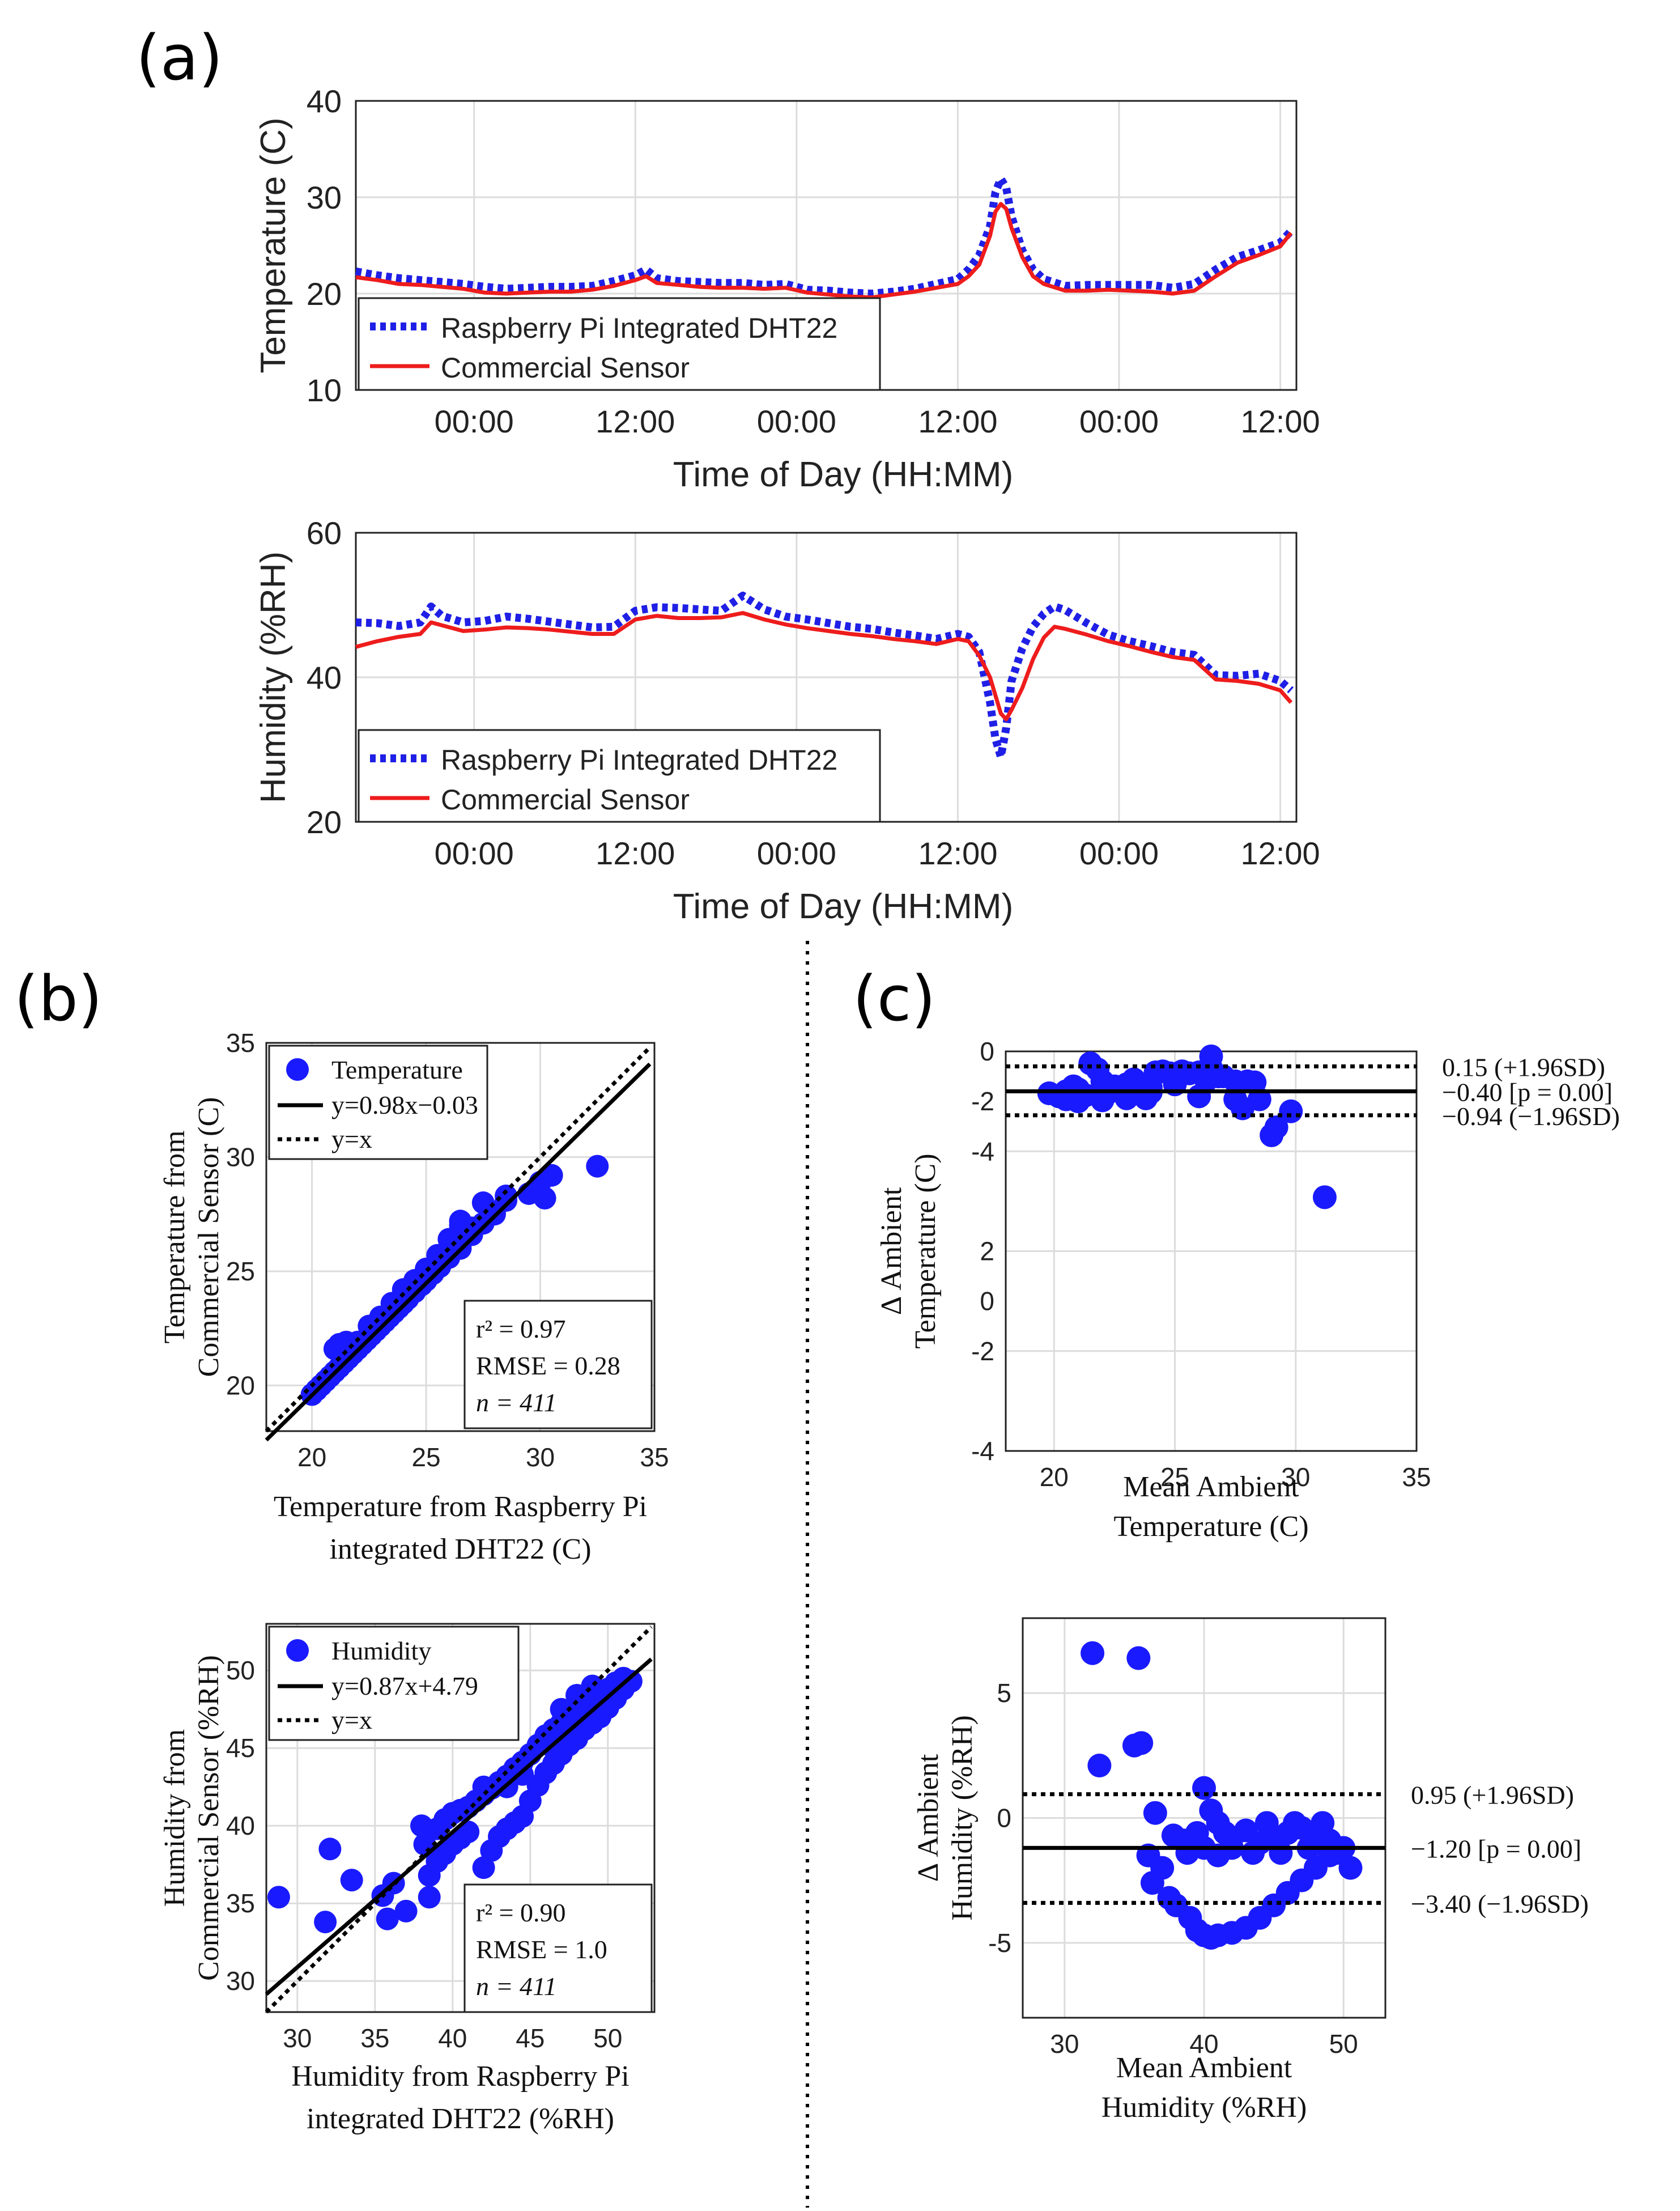  What do you see at coordinates (453, 2038) in the screenshot?
I see `x-tick-label: 40` at bounding box center [453, 2038].